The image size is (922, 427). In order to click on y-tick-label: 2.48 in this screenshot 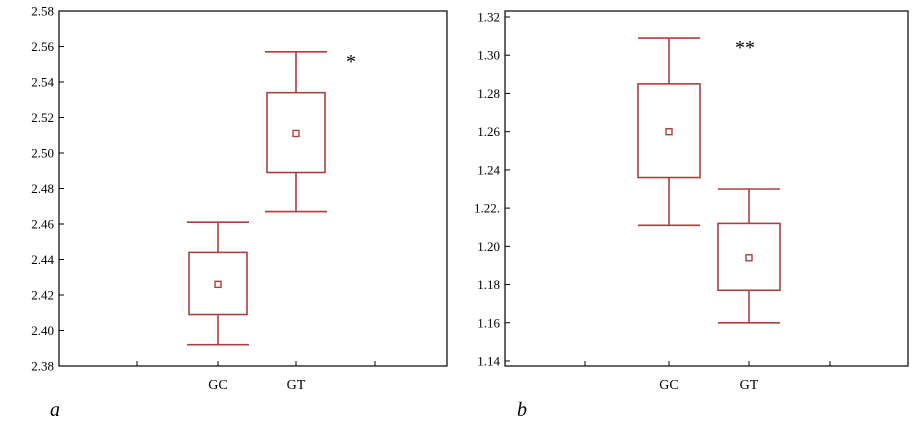, I will do `click(42, 188)`.